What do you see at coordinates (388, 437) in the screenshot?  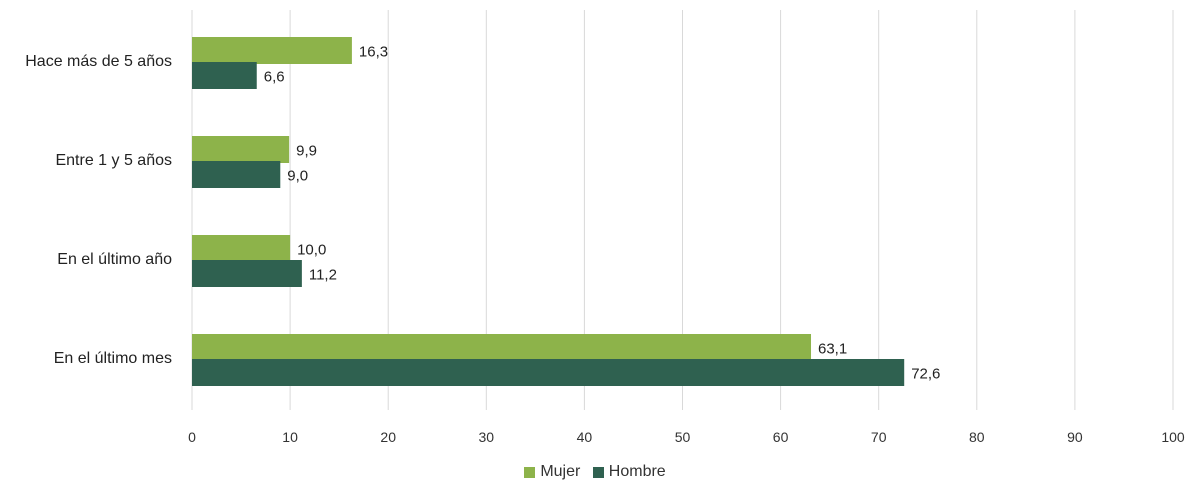 I see `x-tick-label: 20` at bounding box center [388, 437].